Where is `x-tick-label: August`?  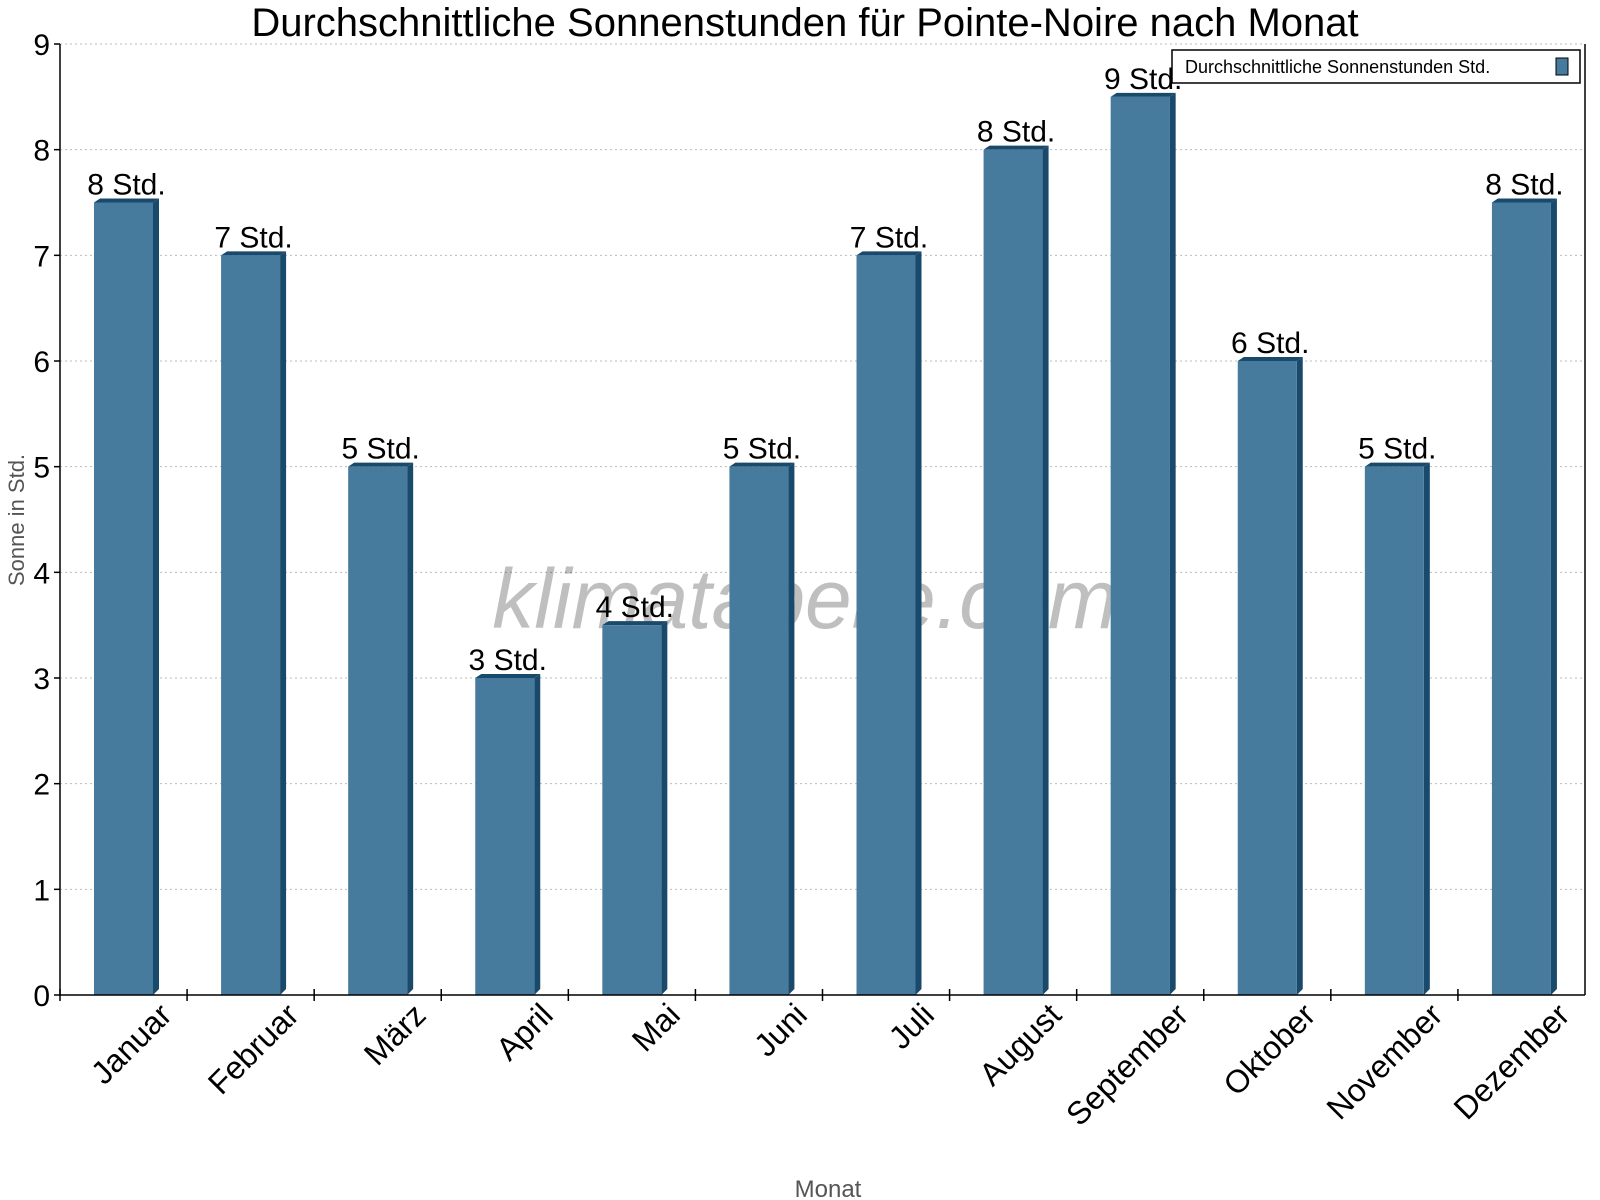
x-tick-label: August is located at coordinates (1020, 1044).